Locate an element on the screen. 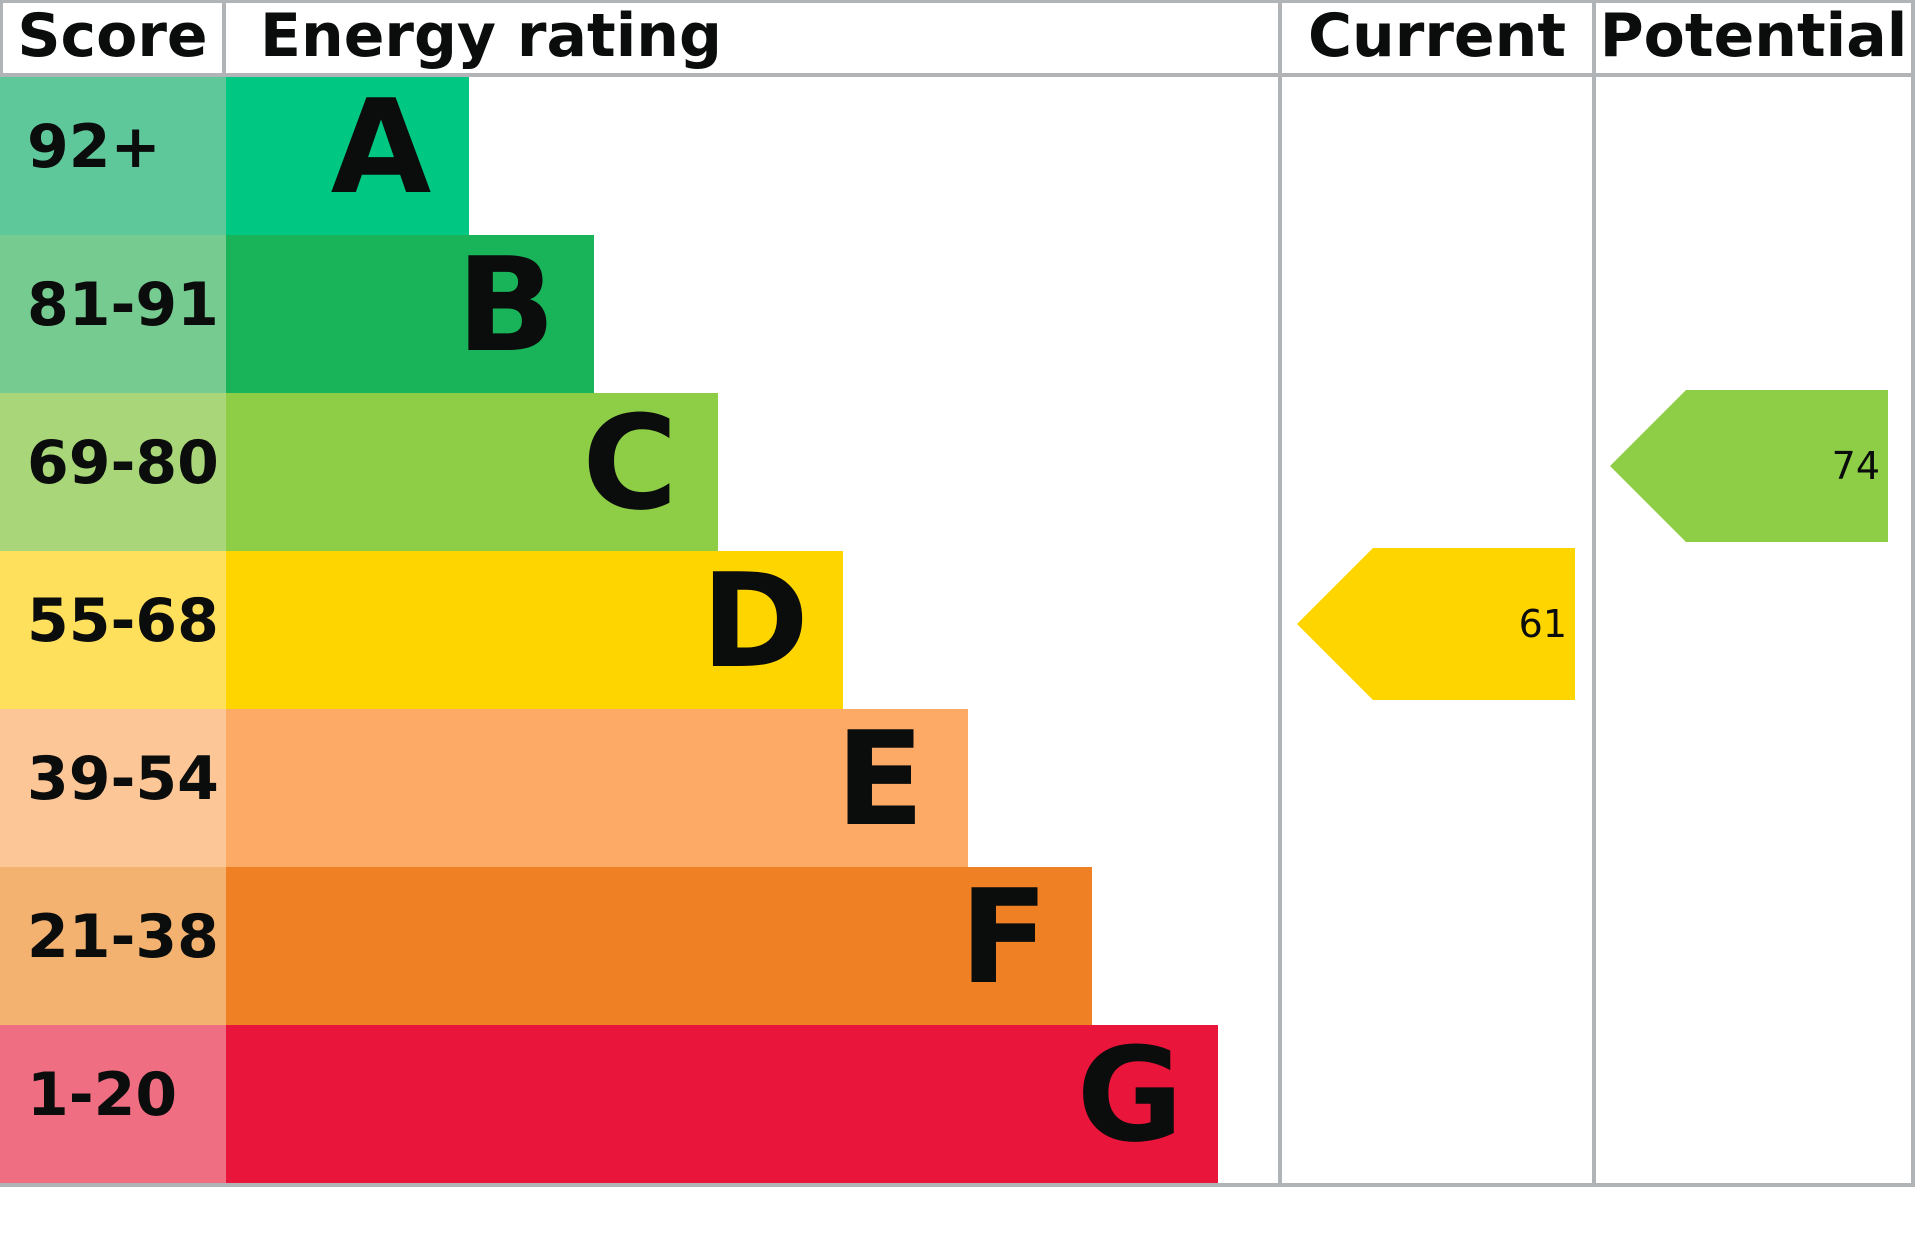 The image size is (1920, 1249). band-score-range: 1-20 is located at coordinates (102, 1095).